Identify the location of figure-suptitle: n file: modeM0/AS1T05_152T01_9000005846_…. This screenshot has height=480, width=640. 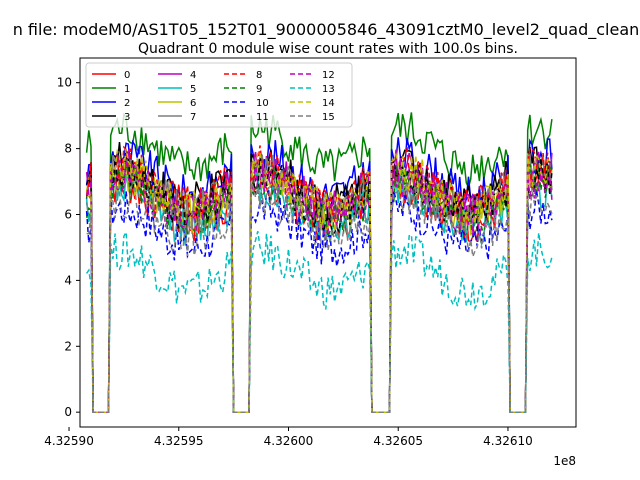
(326, 30).